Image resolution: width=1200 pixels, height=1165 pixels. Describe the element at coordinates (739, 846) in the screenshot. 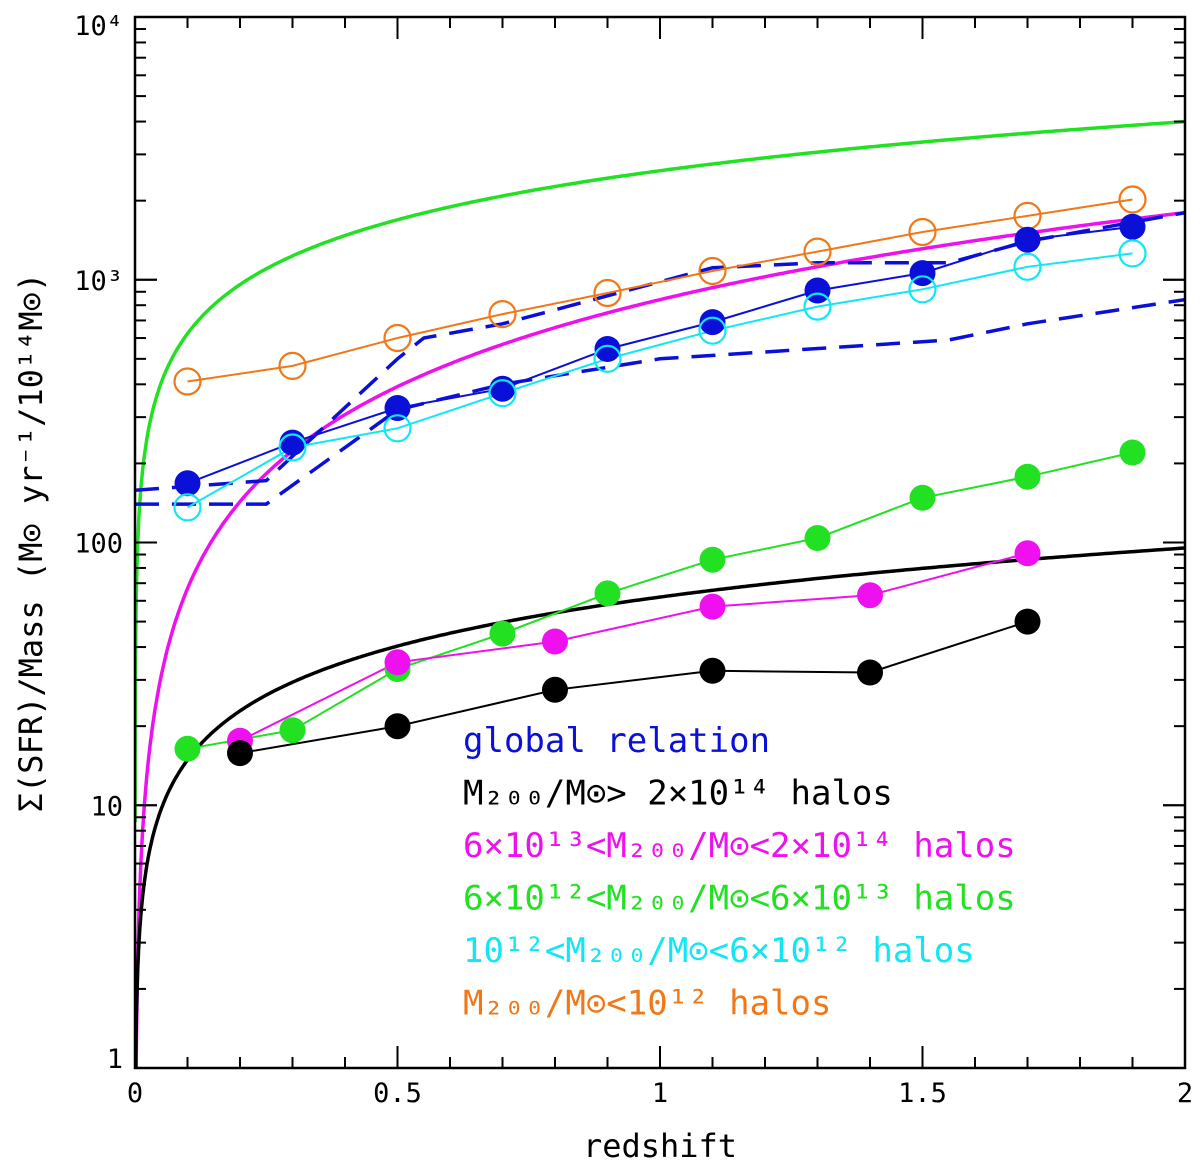

I see `legend-item-2: 6×10¹³<M₂₀₀/M⊙<2×10¹⁴ halos` at that location.